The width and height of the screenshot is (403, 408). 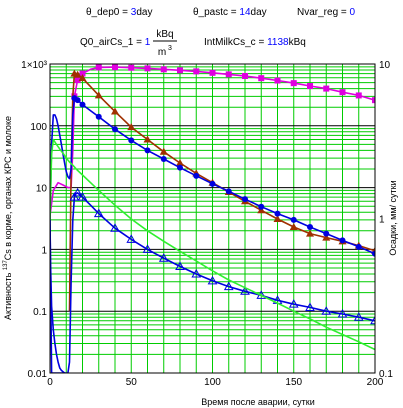 I want to click on y-tick-label-left: 10, so click(x=42, y=189).